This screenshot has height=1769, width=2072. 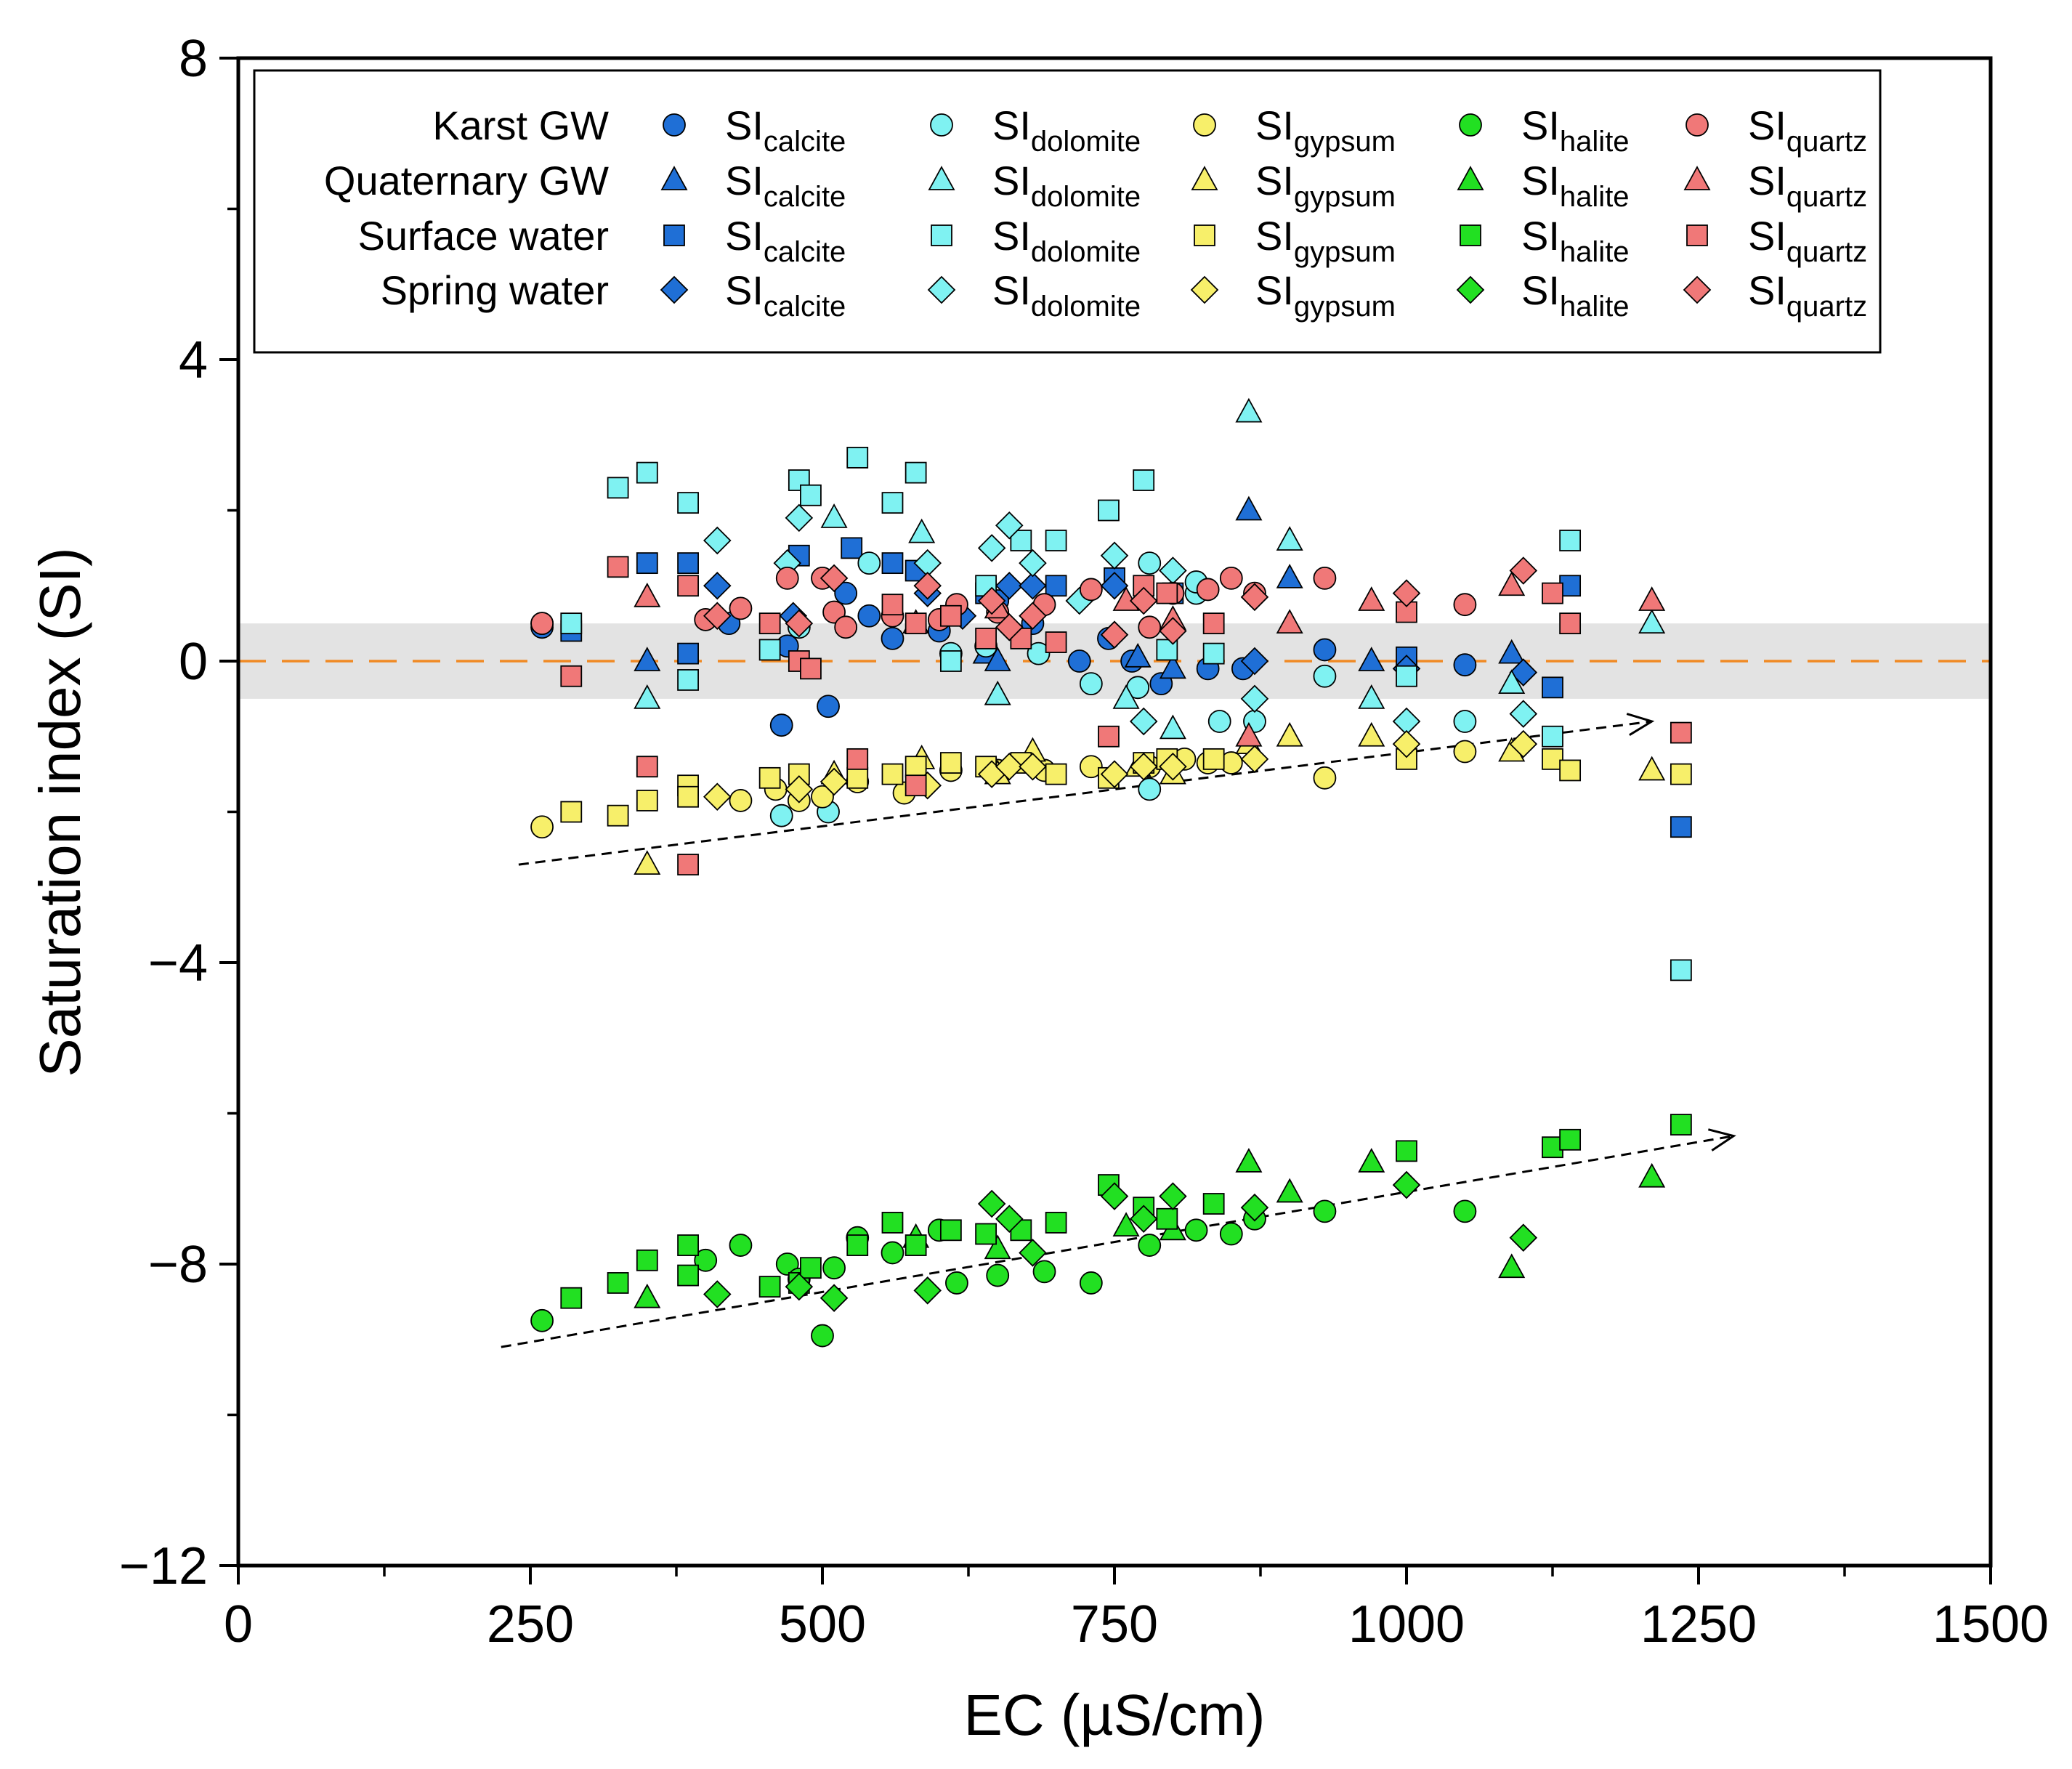 I want to click on legend-row-label: Surface water, so click(x=484, y=236).